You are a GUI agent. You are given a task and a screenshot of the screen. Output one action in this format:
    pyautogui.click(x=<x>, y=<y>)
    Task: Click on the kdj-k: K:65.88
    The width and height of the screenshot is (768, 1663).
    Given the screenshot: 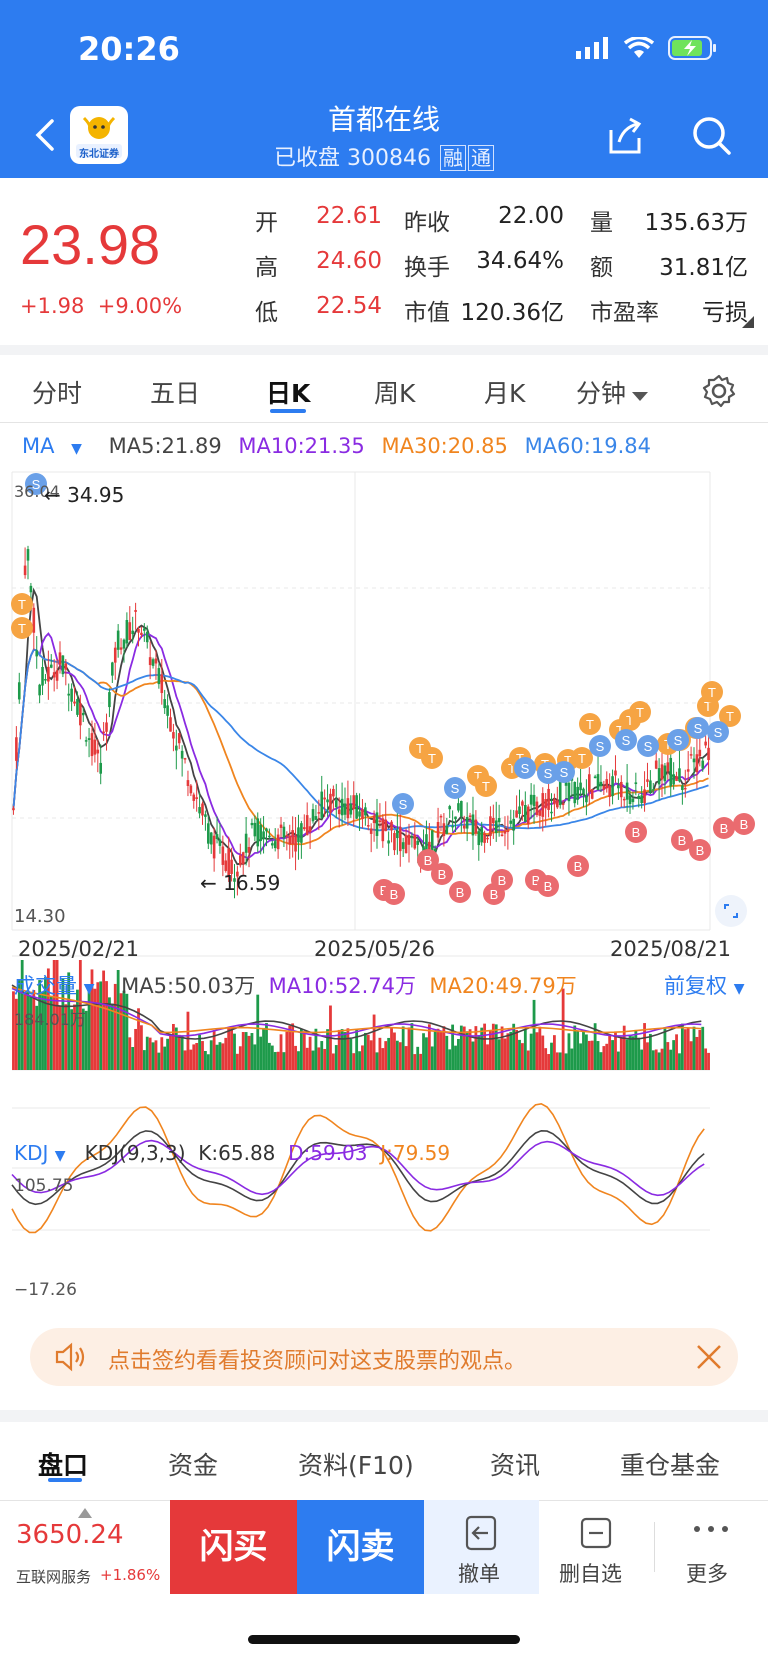 What is the action you would take?
    pyautogui.click(x=237, y=1153)
    